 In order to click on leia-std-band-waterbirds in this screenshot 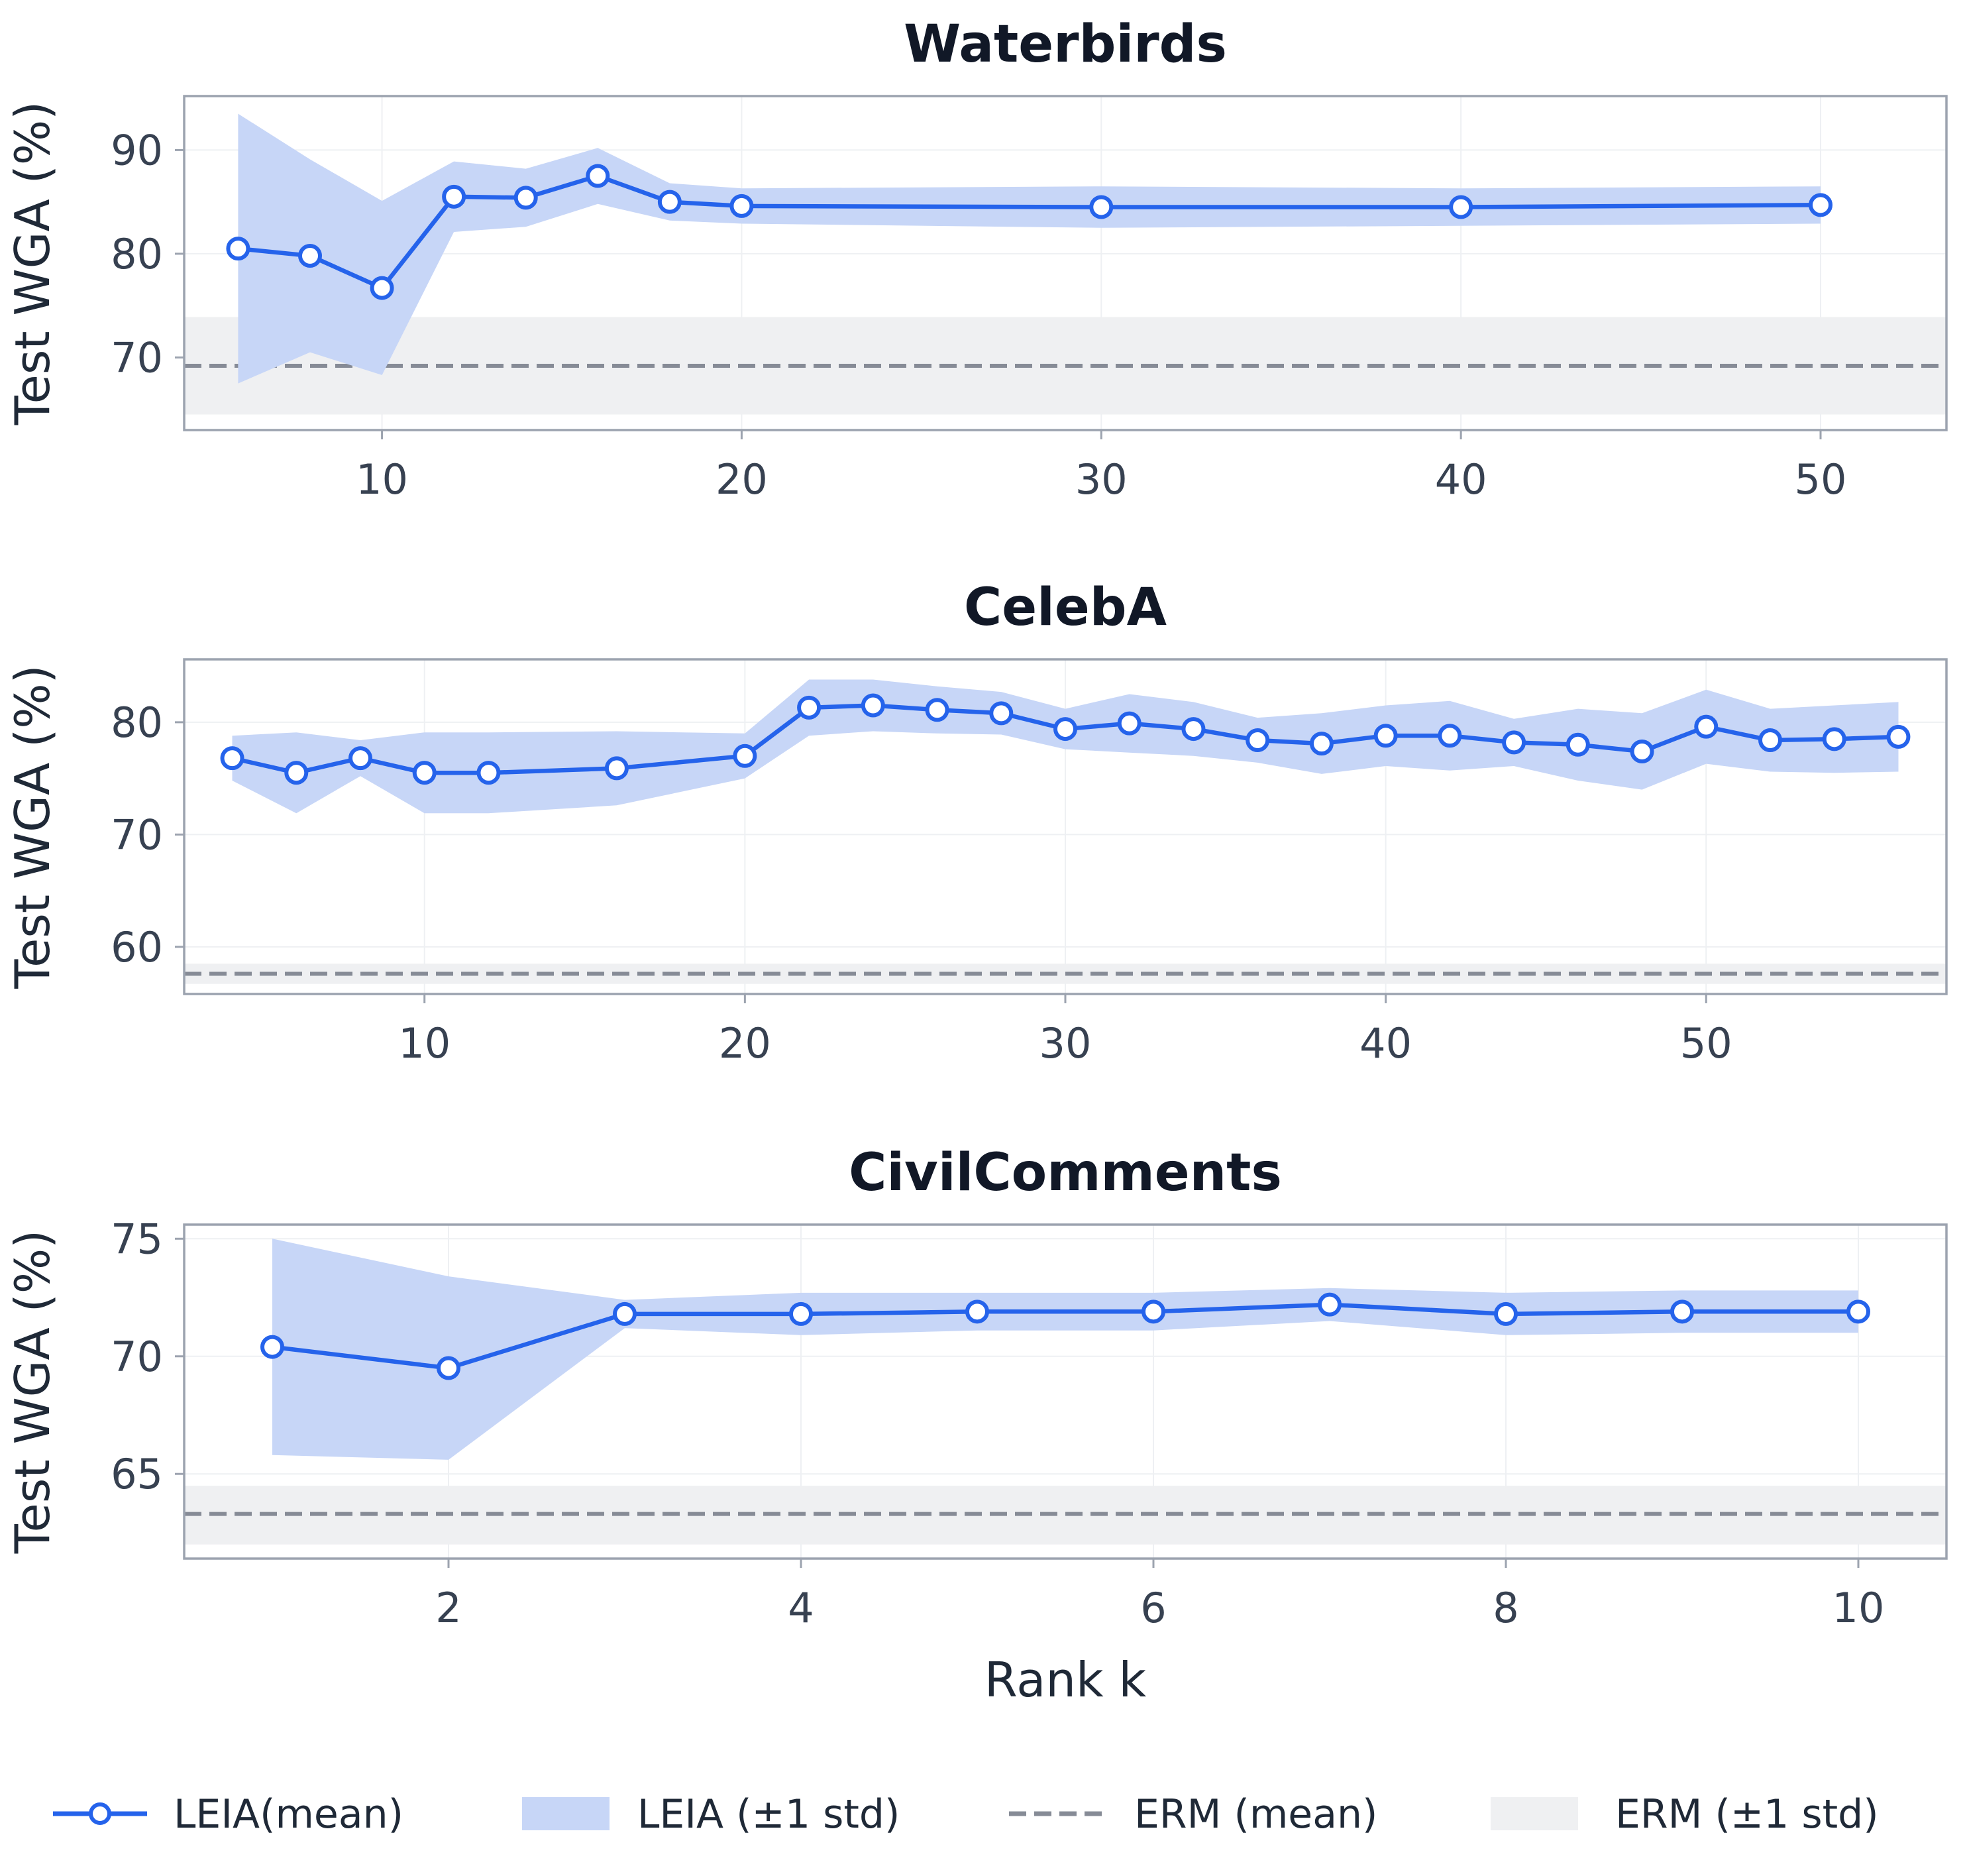, I will do `click(1029, 248)`.